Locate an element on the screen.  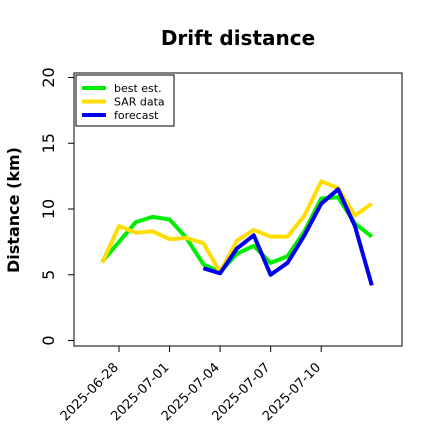
legend-label: best est. is located at coordinates (138, 88).